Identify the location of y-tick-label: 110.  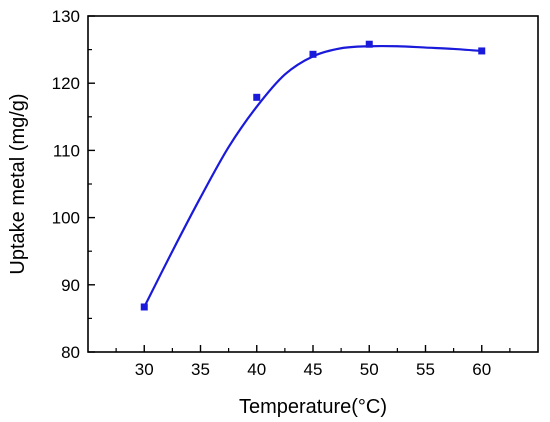
(66, 150).